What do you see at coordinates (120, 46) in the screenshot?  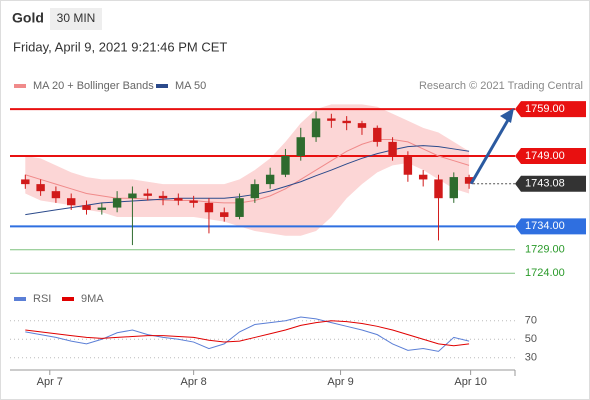 I see `datetime: Friday, April 9, 2021 9:21:46 PM CET` at bounding box center [120, 46].